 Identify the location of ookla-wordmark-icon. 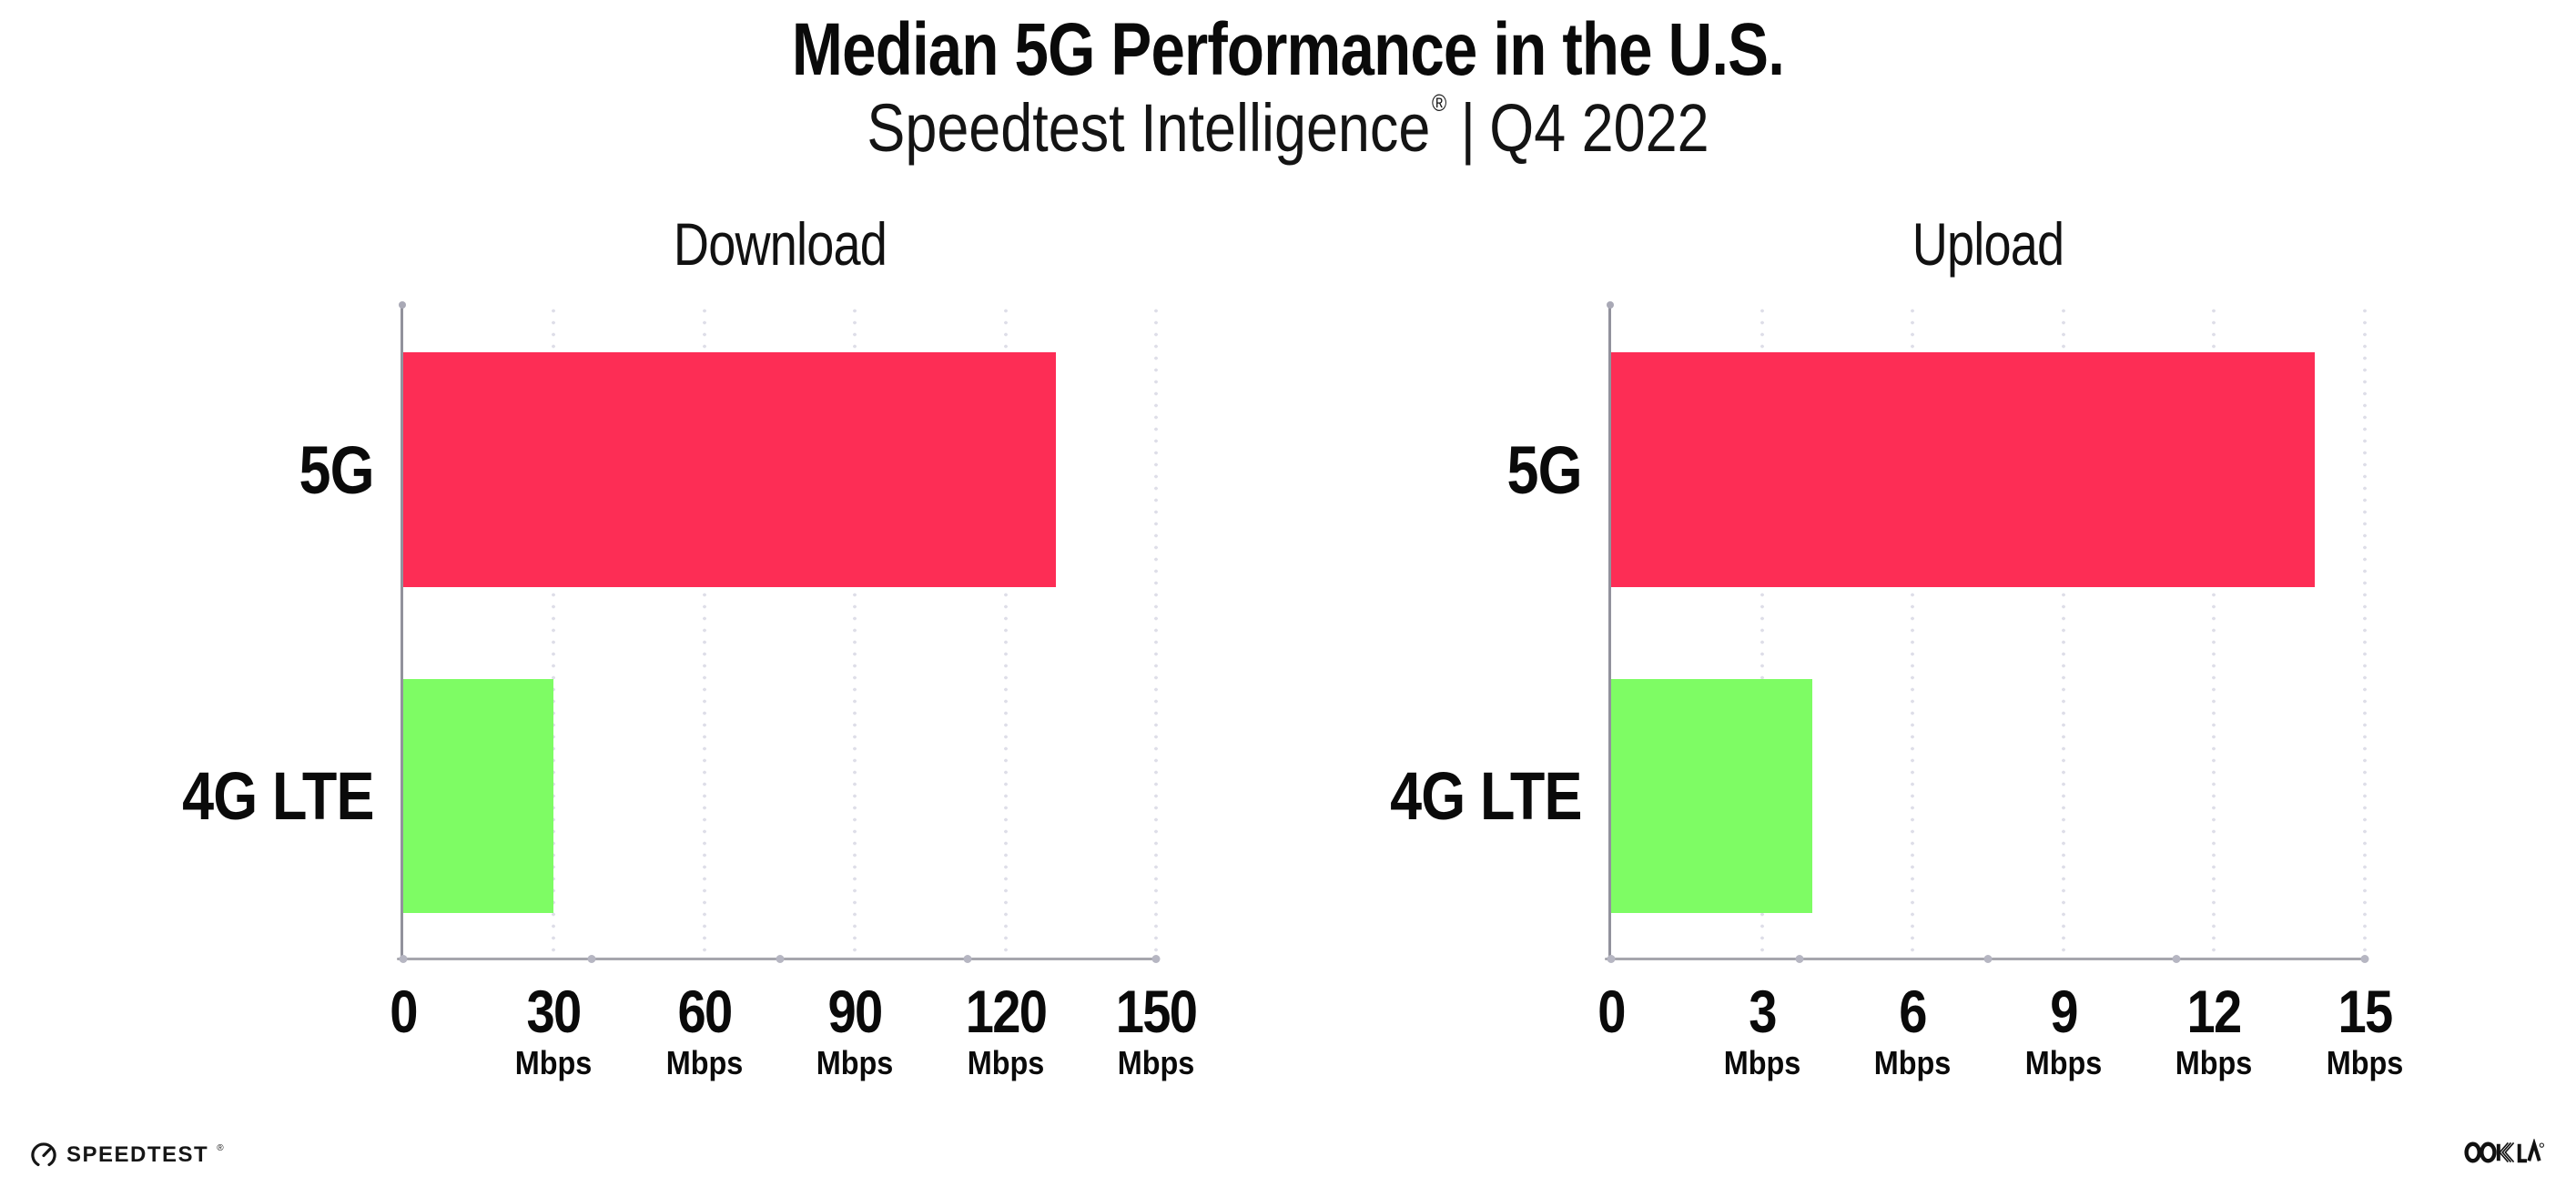
(2504, 1150).